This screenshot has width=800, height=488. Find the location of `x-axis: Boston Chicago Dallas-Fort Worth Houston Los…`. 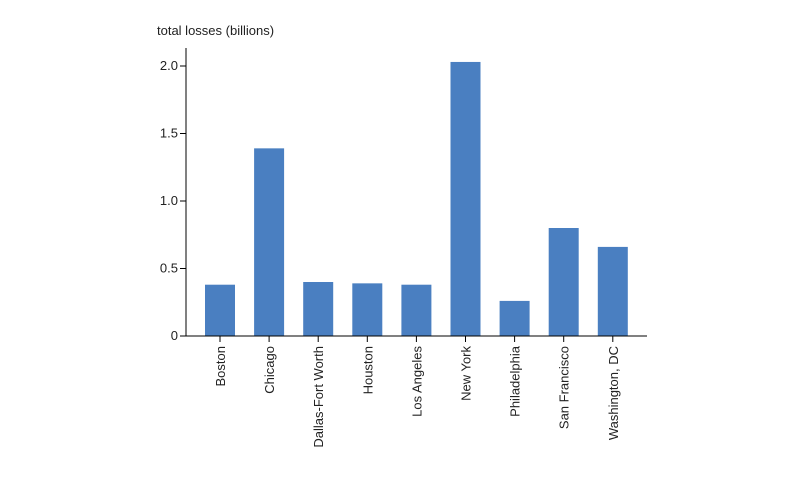

x-axis: Boston Chicago Dallas-Fort Worth Houston Los… is located at coordinates (416, 391).